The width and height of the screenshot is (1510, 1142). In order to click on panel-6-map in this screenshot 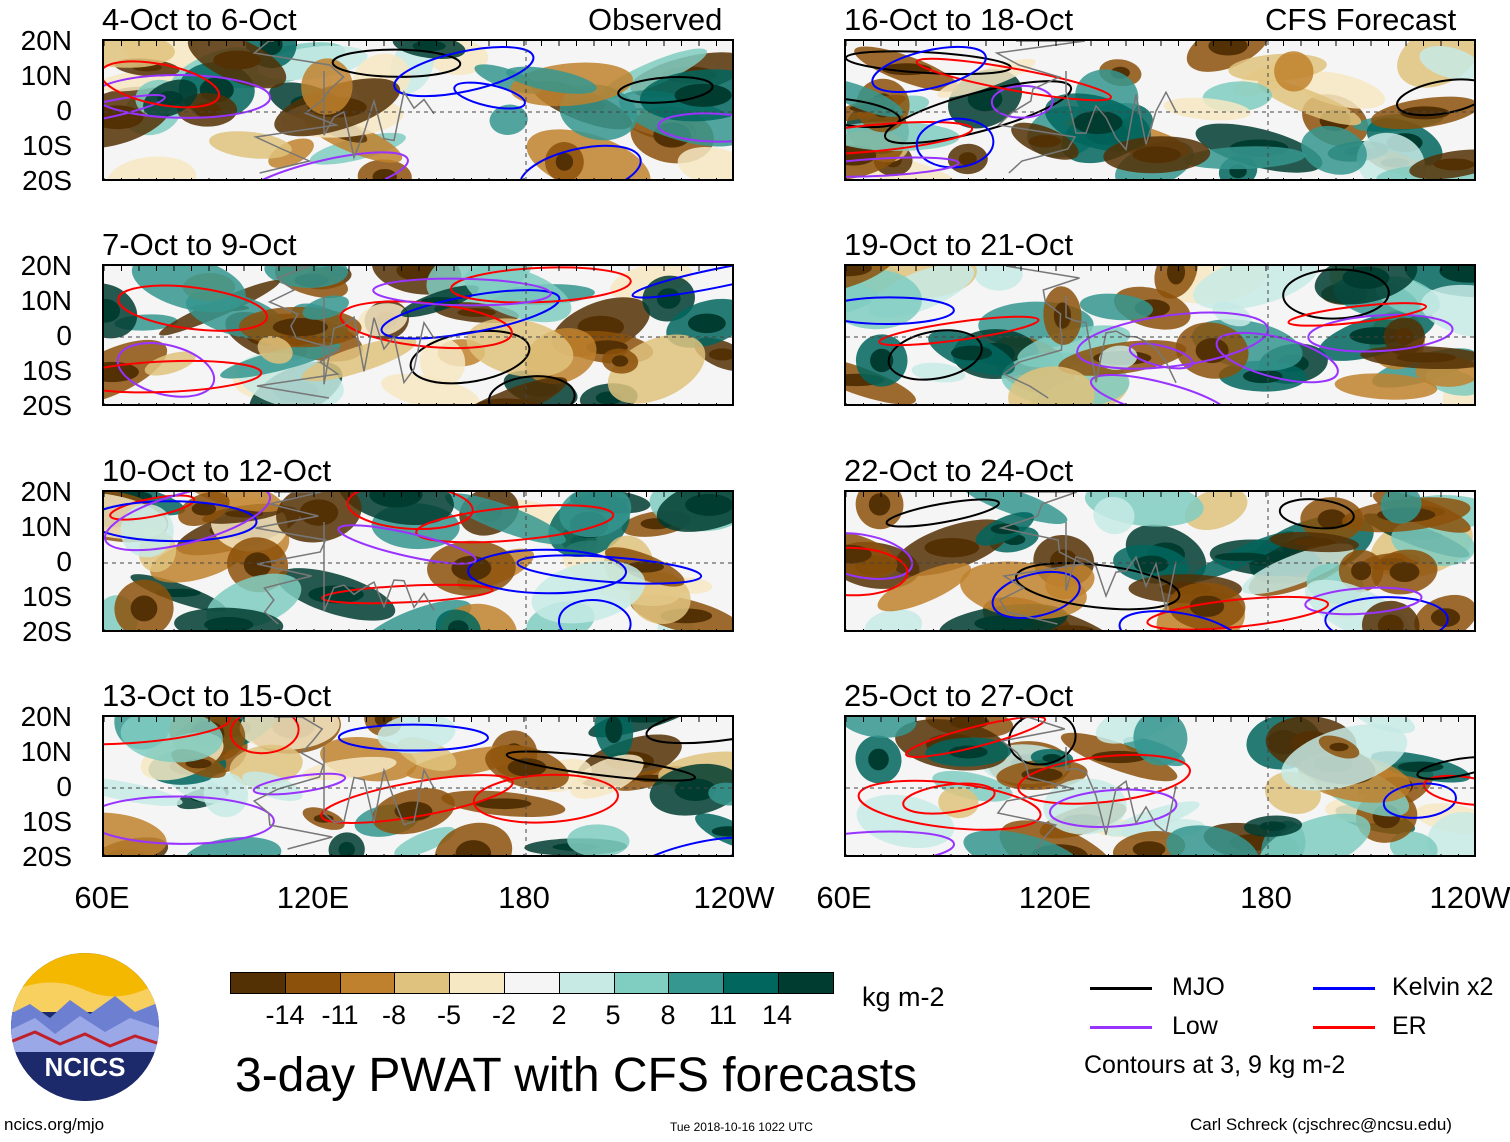, I will do `click(1160, 335)`.